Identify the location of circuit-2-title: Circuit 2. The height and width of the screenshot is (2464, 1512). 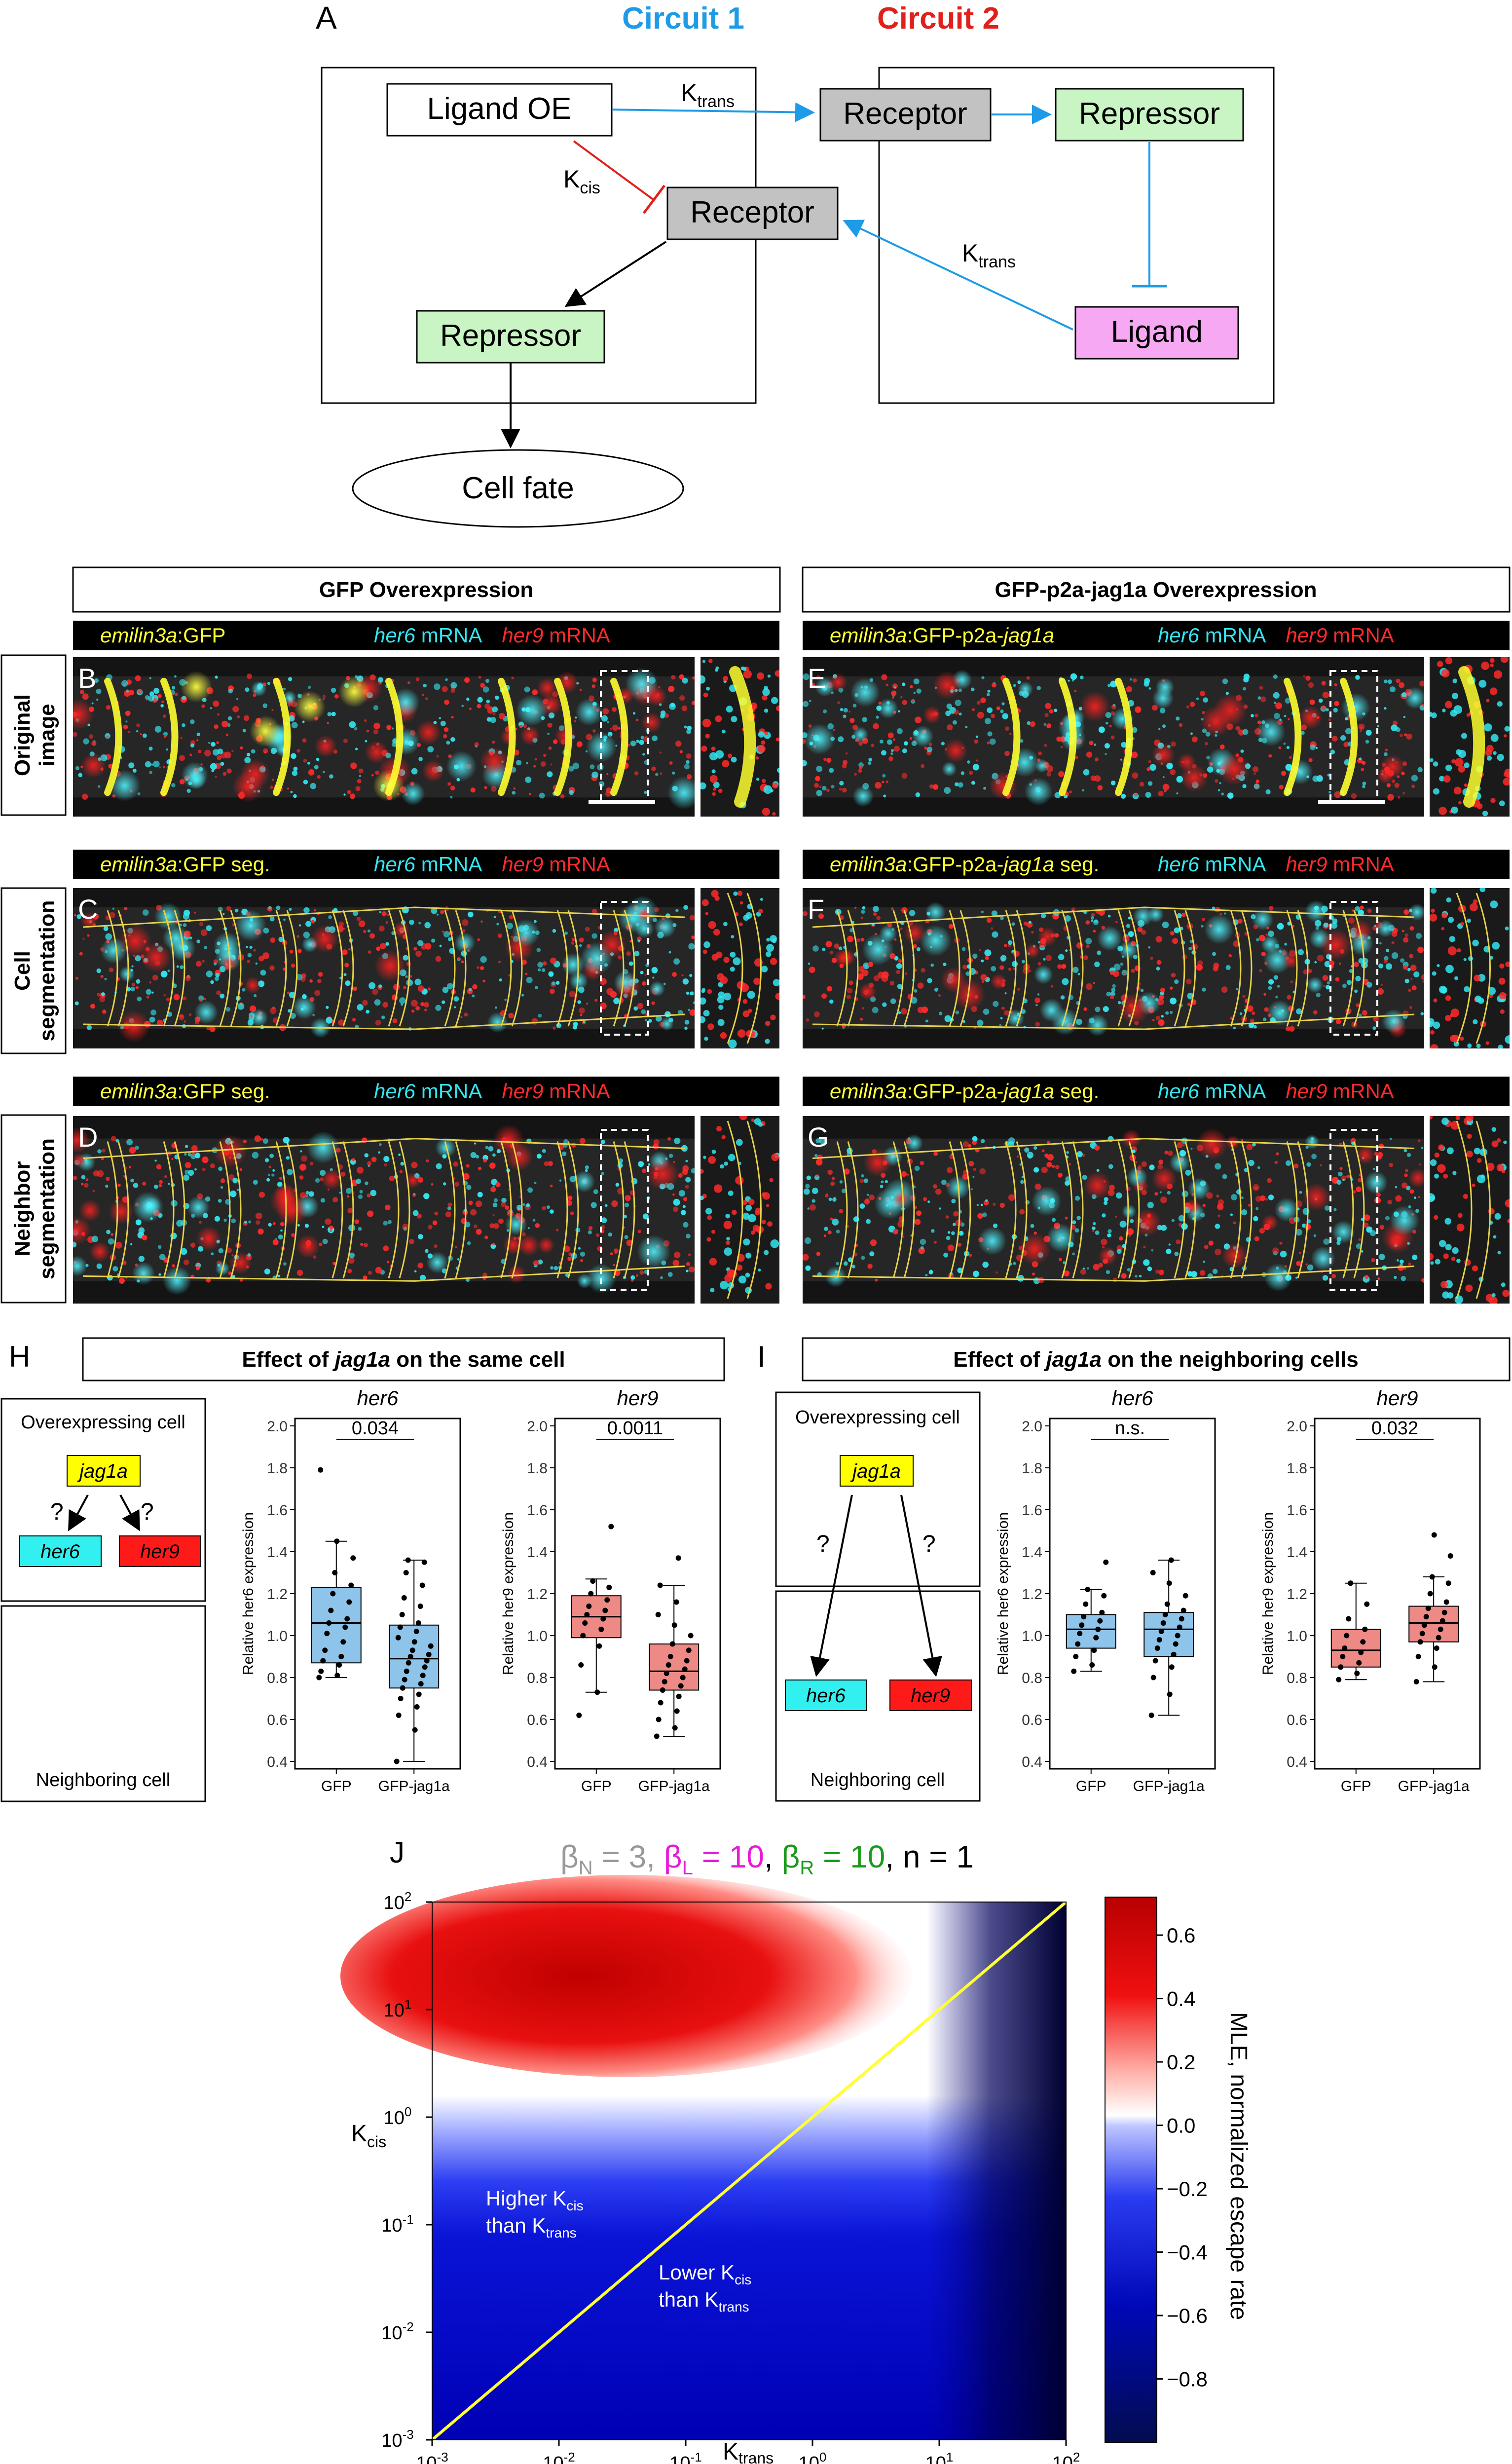
(938, 18).